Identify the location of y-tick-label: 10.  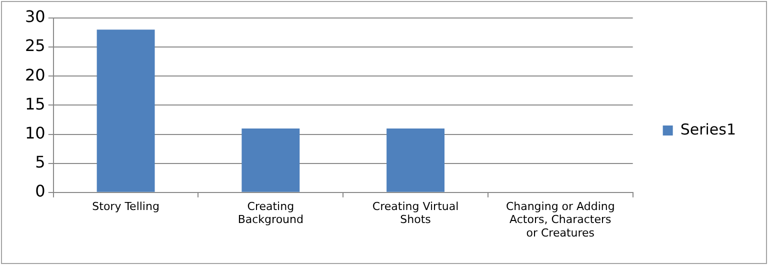
(35, 132).